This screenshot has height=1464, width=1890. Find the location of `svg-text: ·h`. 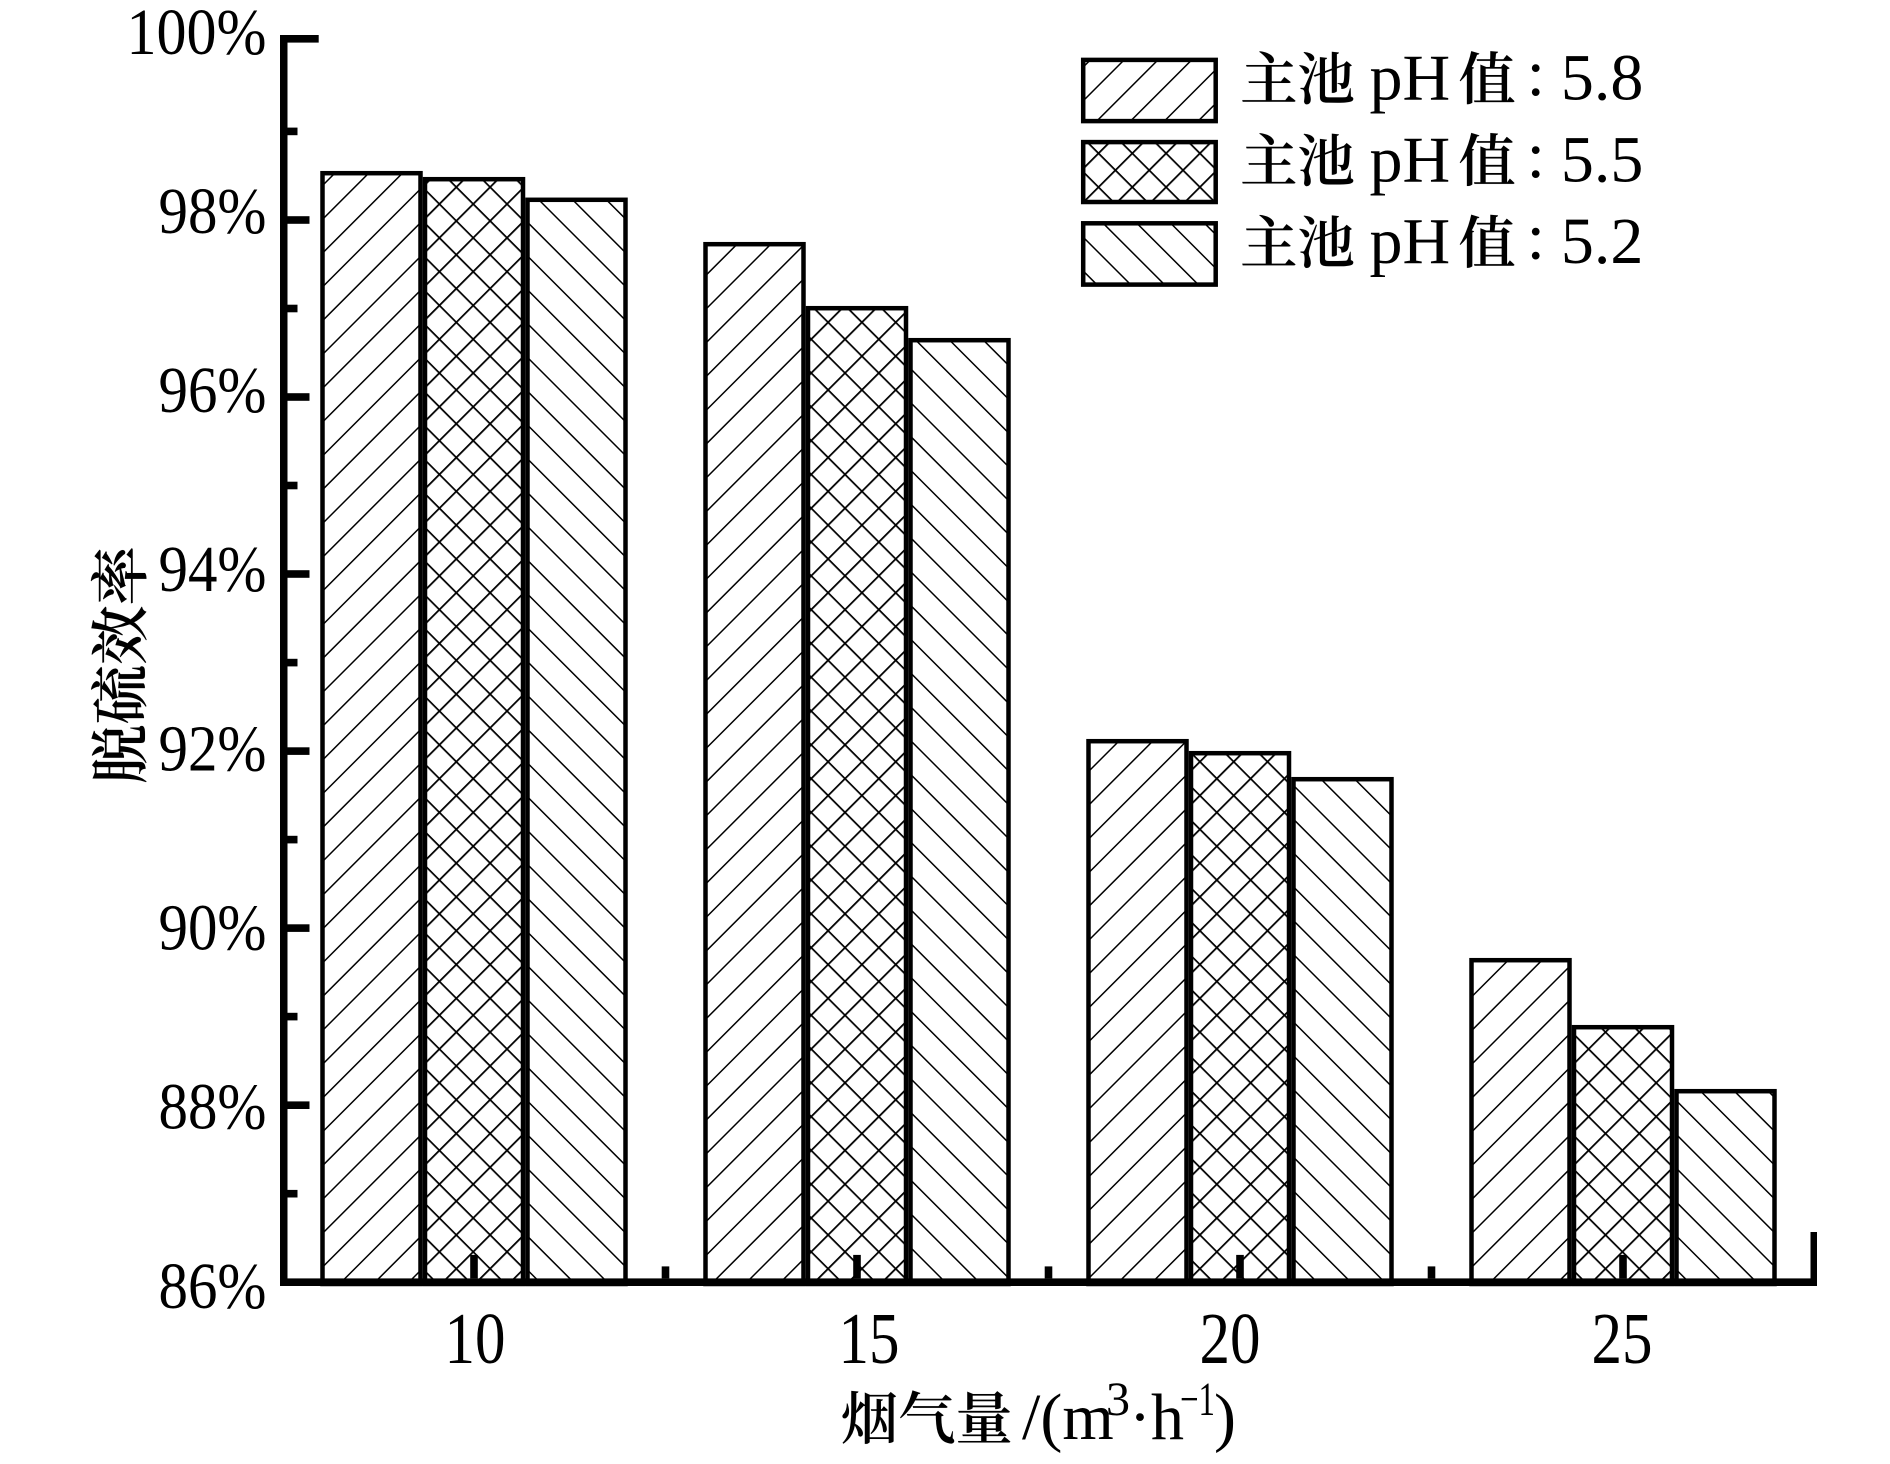

svg-text: ·h is located at coordinates (1156, 1417).